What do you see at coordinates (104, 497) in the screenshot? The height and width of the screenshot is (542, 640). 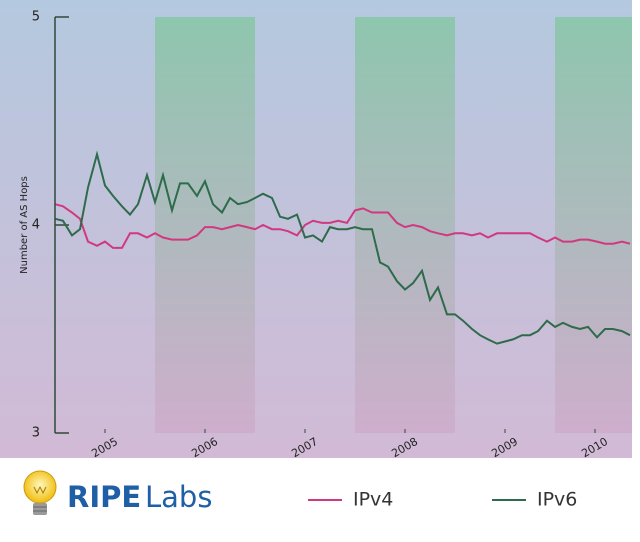 I see `logo-name: RIPE` at bounding box center [104, 497].